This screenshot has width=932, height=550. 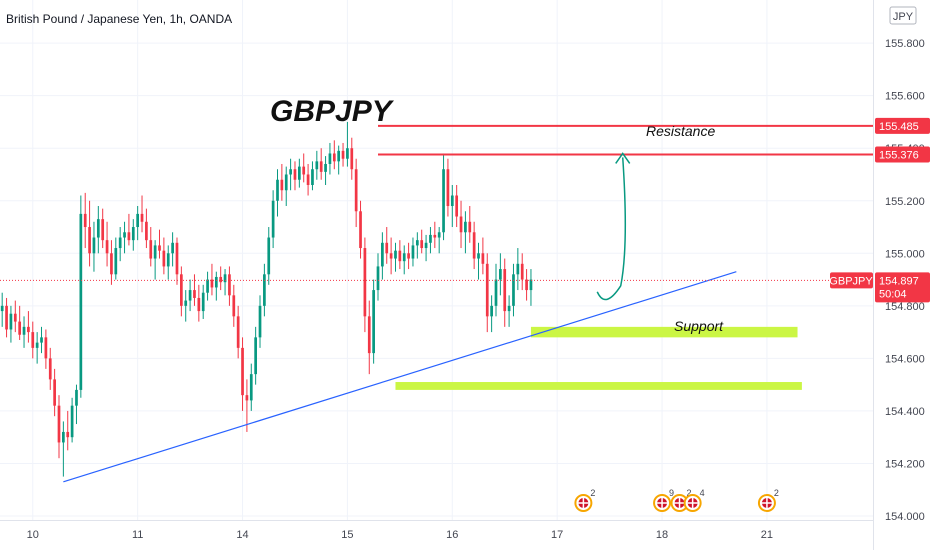 What do you see at coordinates (694, 500) in the screenshot?
I see `event-flag-icon: 4` at bounding box center [694, 500].